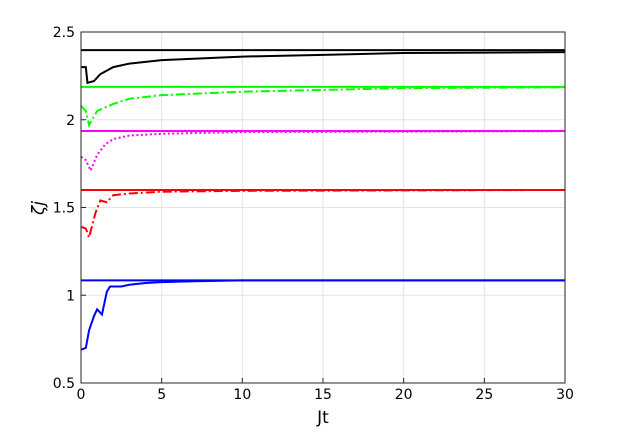 This screenshot has height=440, width=623. I want to click on y-axis-label: ζj, so click(39, 208).